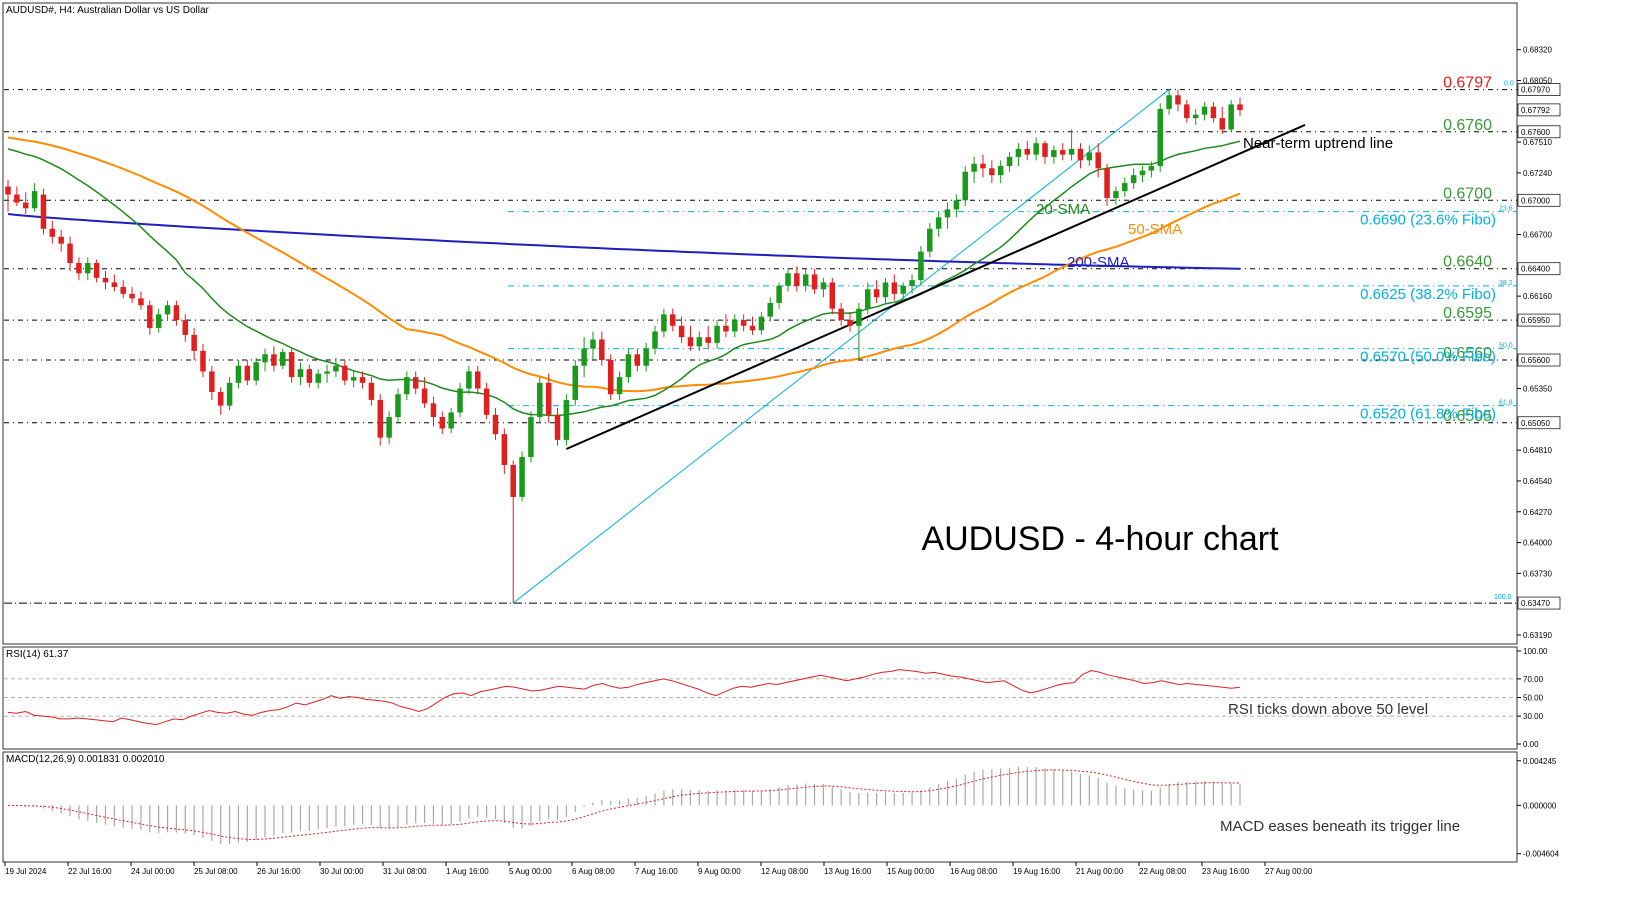  I want to click on uptrend-label: Near-term uptrend line, so click(1318, 143).